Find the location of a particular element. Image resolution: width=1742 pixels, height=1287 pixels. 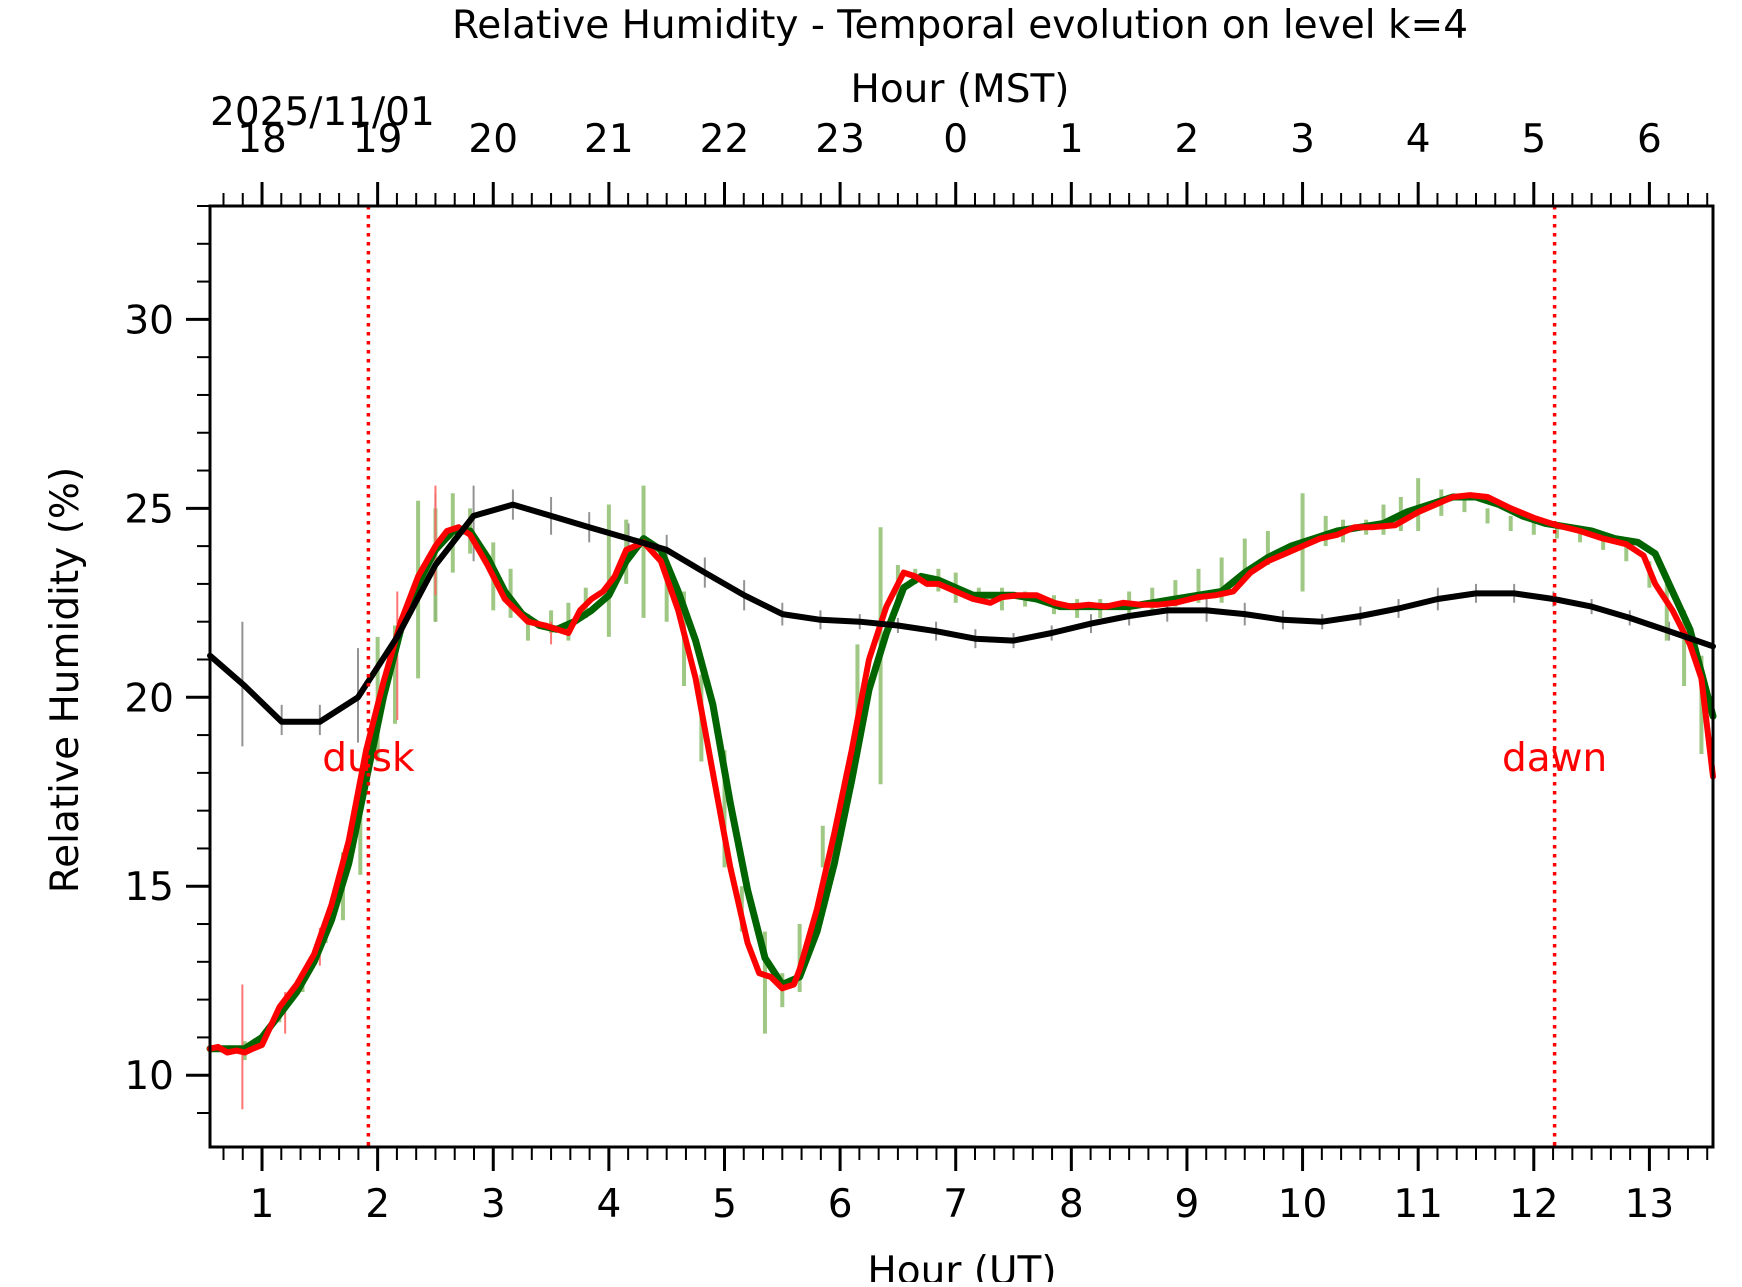

x-tick-label: 2 is located at coordinates (377, 1204).